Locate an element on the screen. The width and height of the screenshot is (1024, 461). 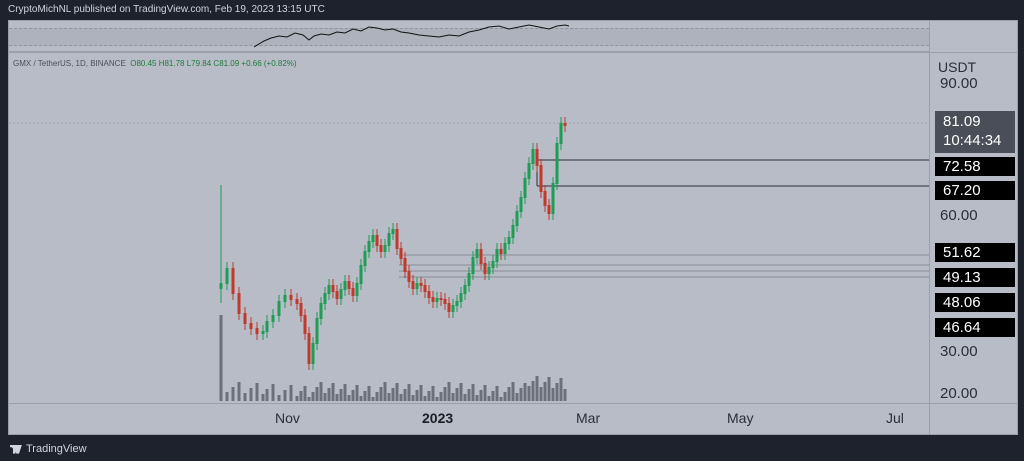
tradingview-icon is located at coordinates (16, 449).